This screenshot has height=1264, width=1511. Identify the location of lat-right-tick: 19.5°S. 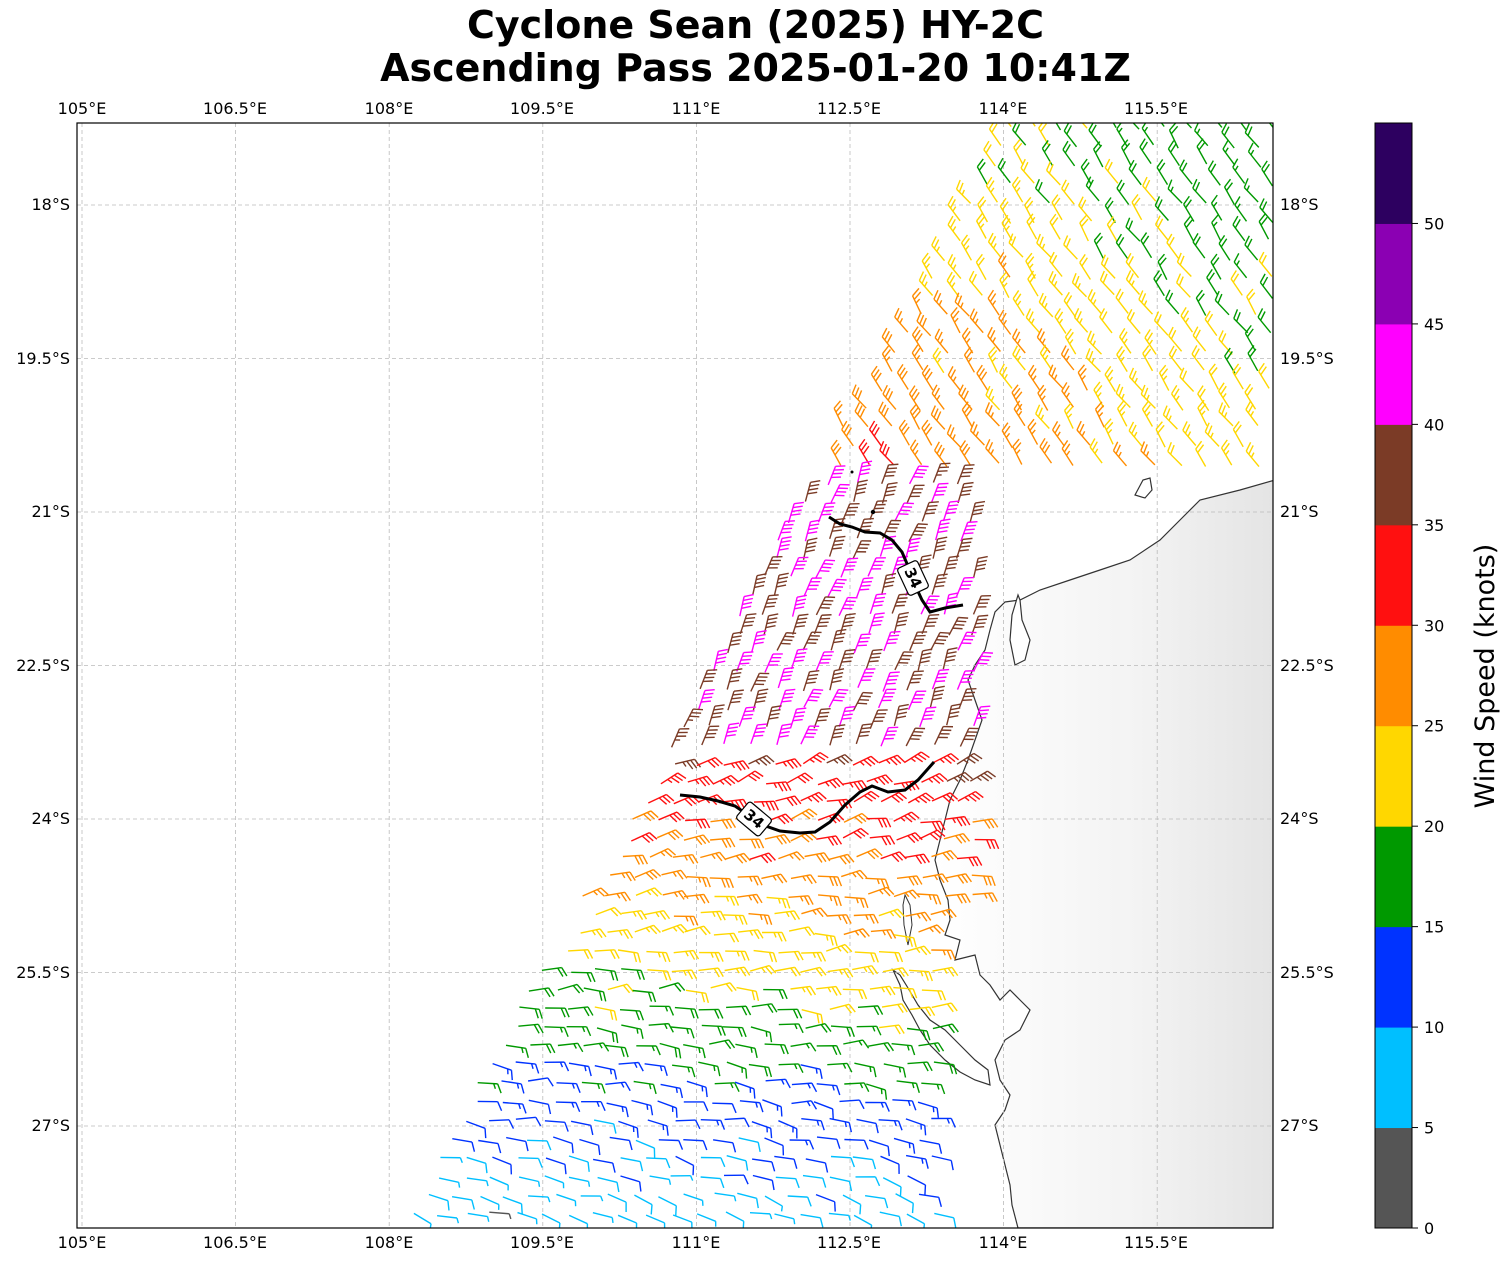
(1307, 358).